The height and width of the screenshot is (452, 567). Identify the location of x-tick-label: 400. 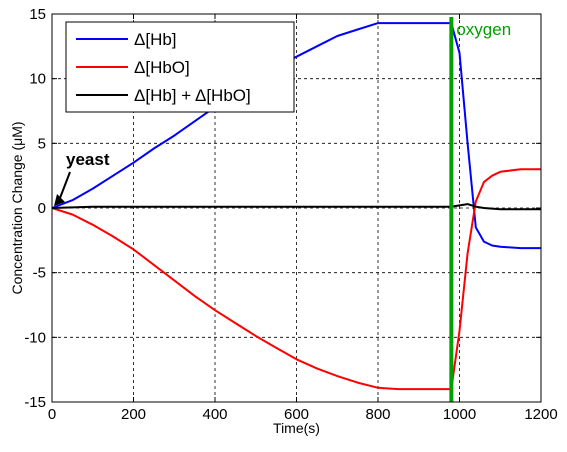
(214, 414).